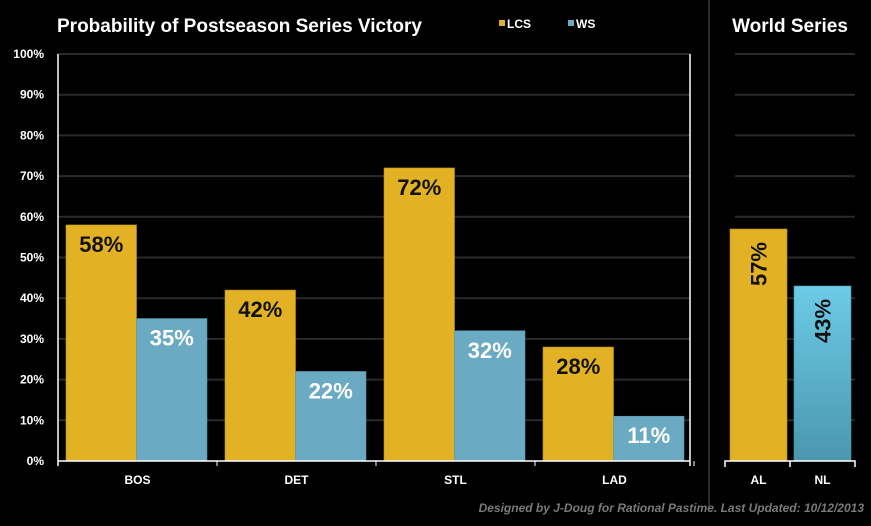 This screenshot has height=526, width=871. What do you see at coordinates (331, 416) in the screenshot?
I see `bar-ws-det` at bounding box center [331, 416].